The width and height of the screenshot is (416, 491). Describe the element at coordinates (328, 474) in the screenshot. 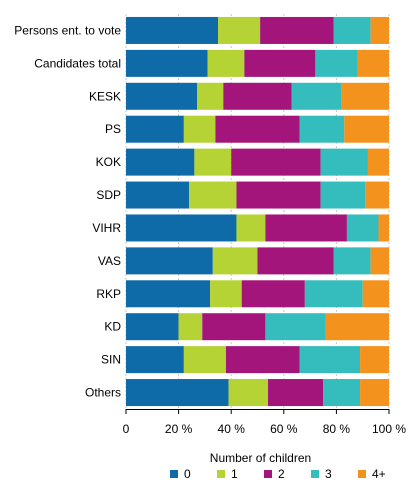

I see `legend-label: 3` at that location.